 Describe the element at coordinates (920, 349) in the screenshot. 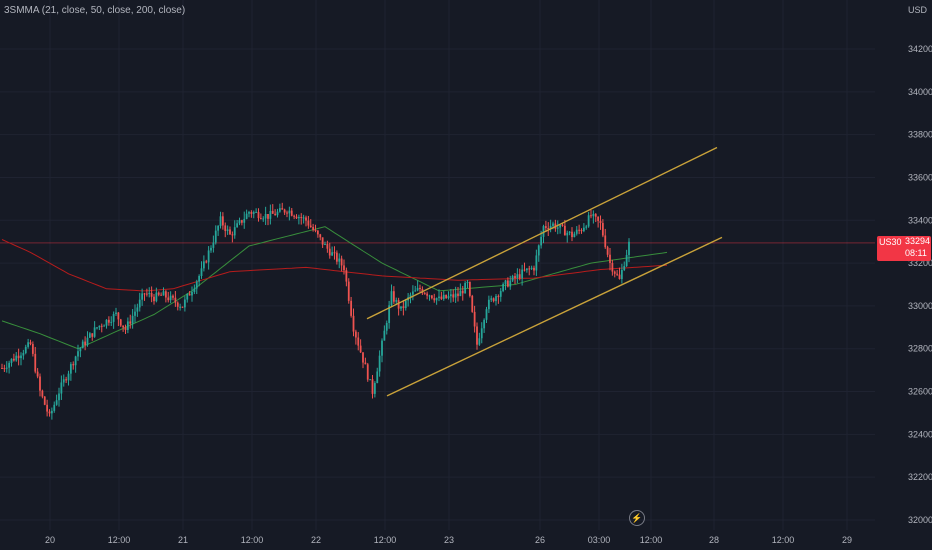

I see `y-tick-label: 32800` at that location.